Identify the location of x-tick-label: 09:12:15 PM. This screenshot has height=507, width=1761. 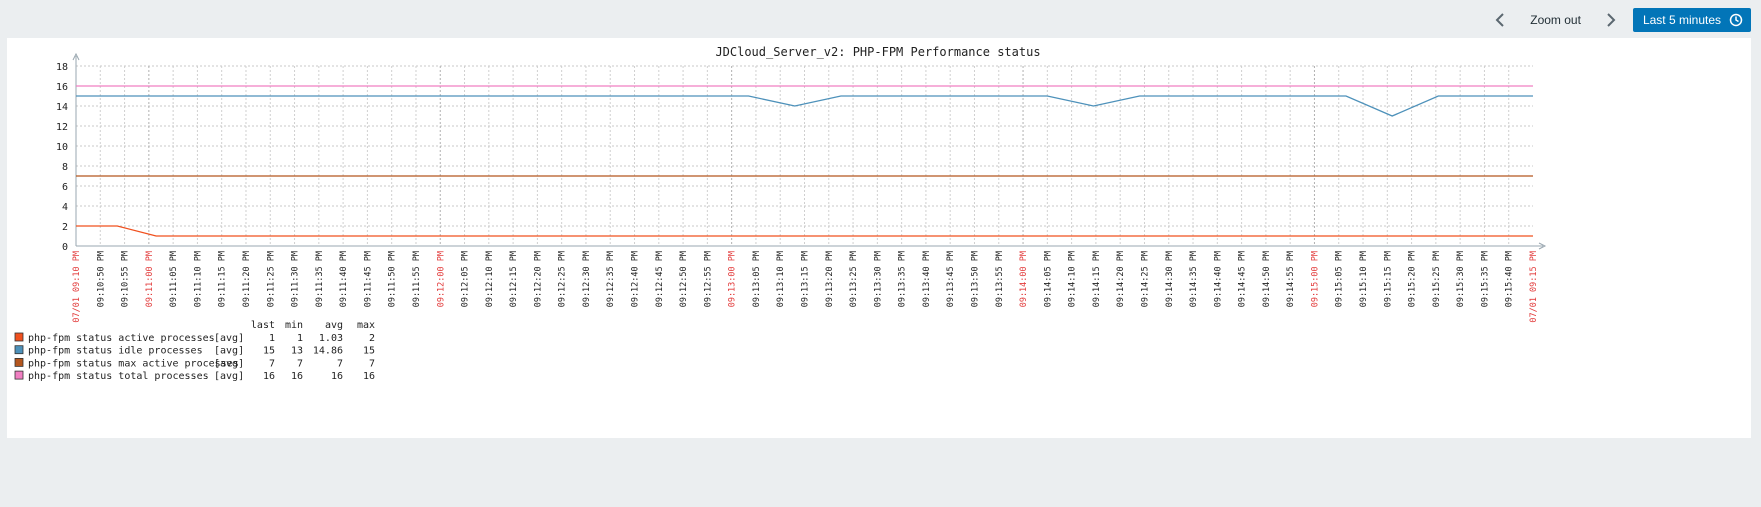
(514, 279).